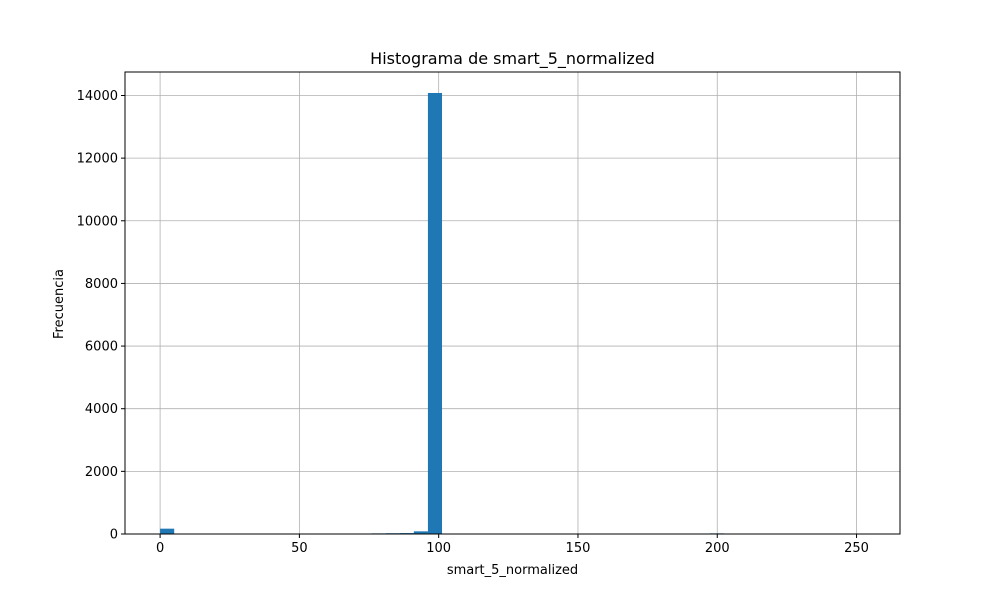 The height and width of the screenshot is (600, 1000). What do you see at coordinates (101, 347) in the screenshot?
I see `y-tick-label: 6000` at bounding box center [101, 347].